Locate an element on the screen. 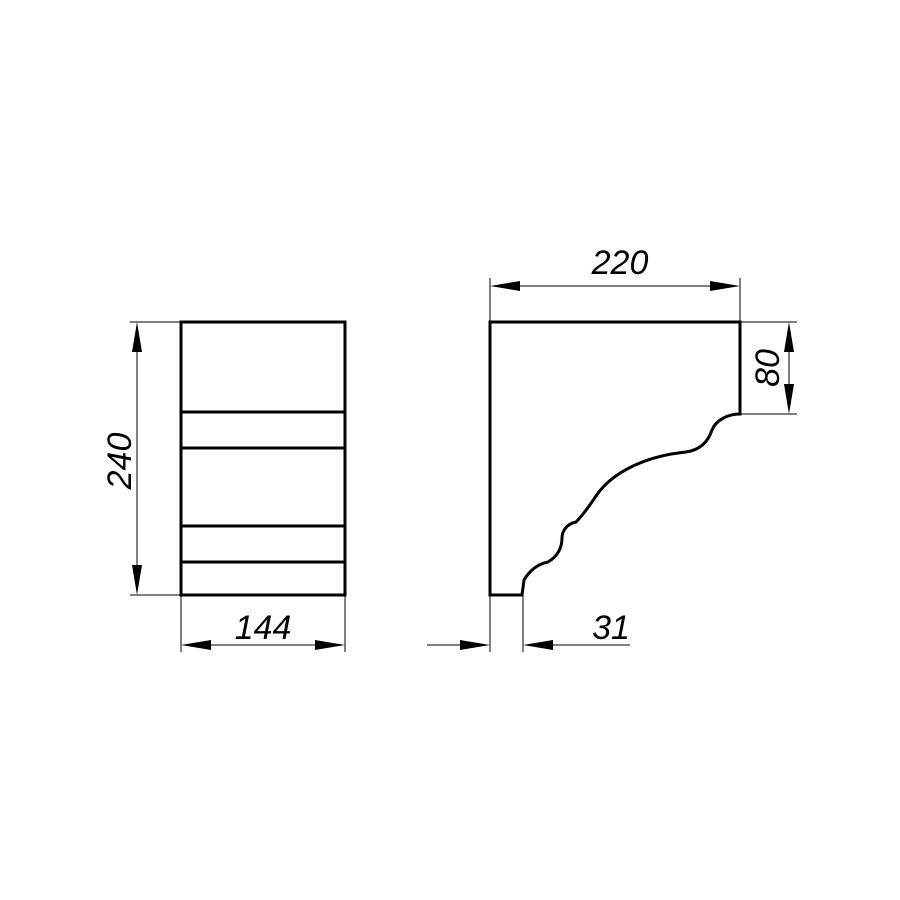 This screenshot has width=900, height=900. front-height-dimension: 240 is located at coordinates (141, 458).